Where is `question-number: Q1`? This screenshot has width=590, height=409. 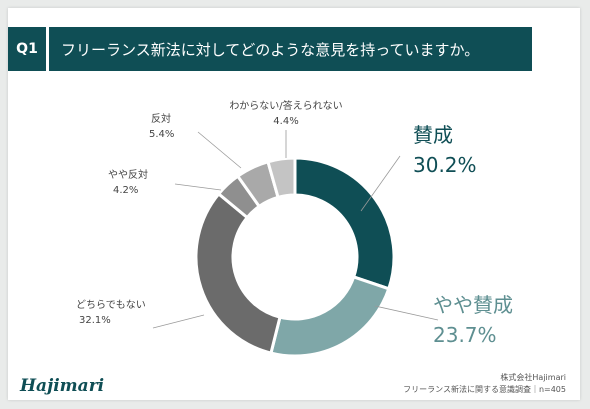
question-number: Q1 is located at coordinates (28, 49).